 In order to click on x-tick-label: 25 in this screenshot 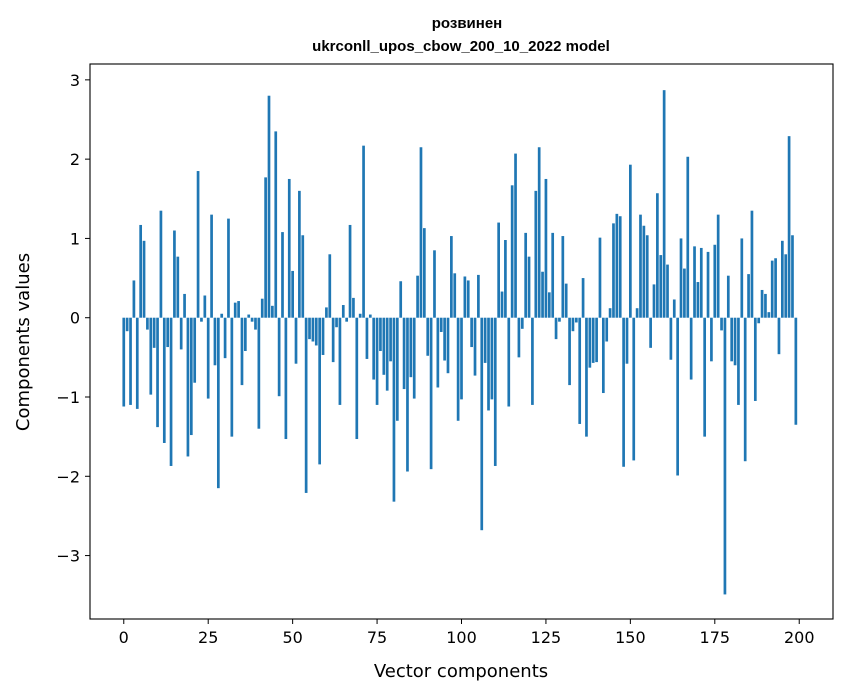, I will do `click(208, 637)`.